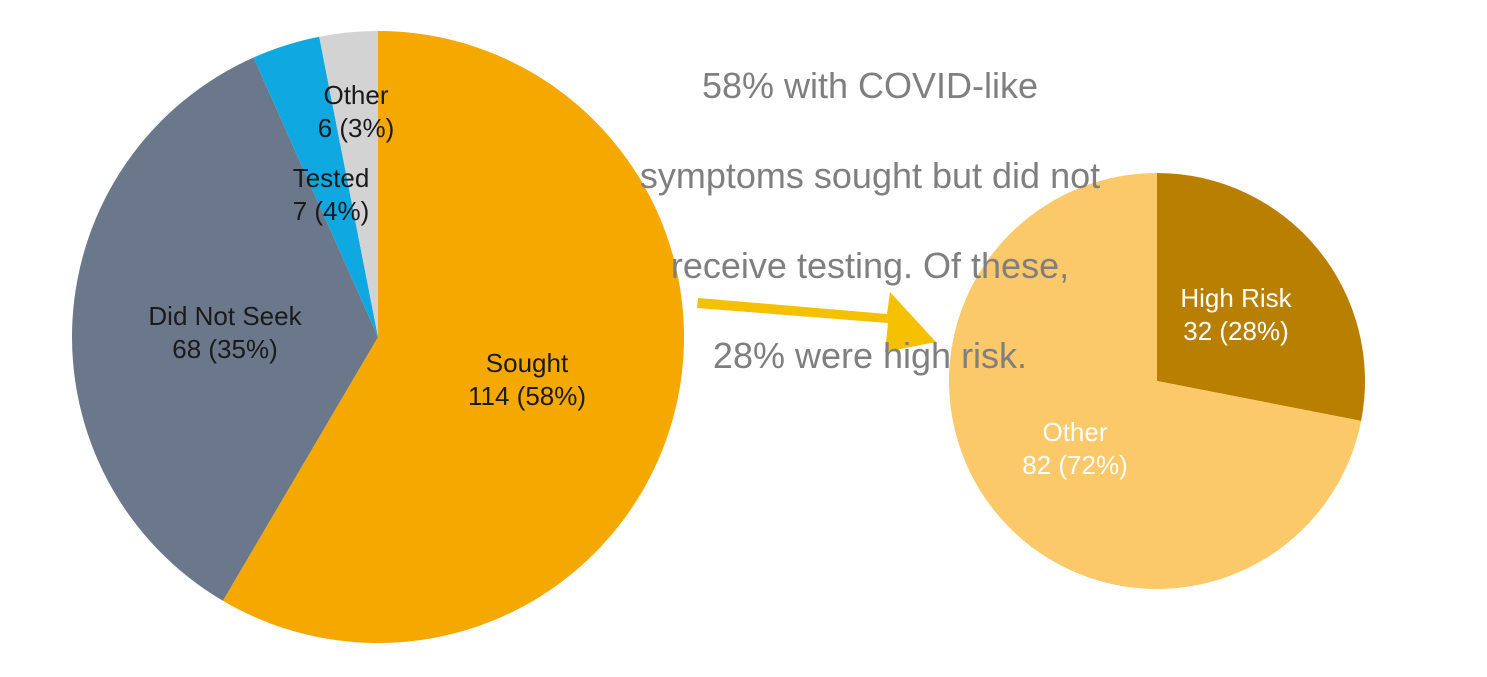  What do you see at coordinates (816, 322) in the screenshot?
I see `arrow-right-icon` at bounding box center [816, 322].